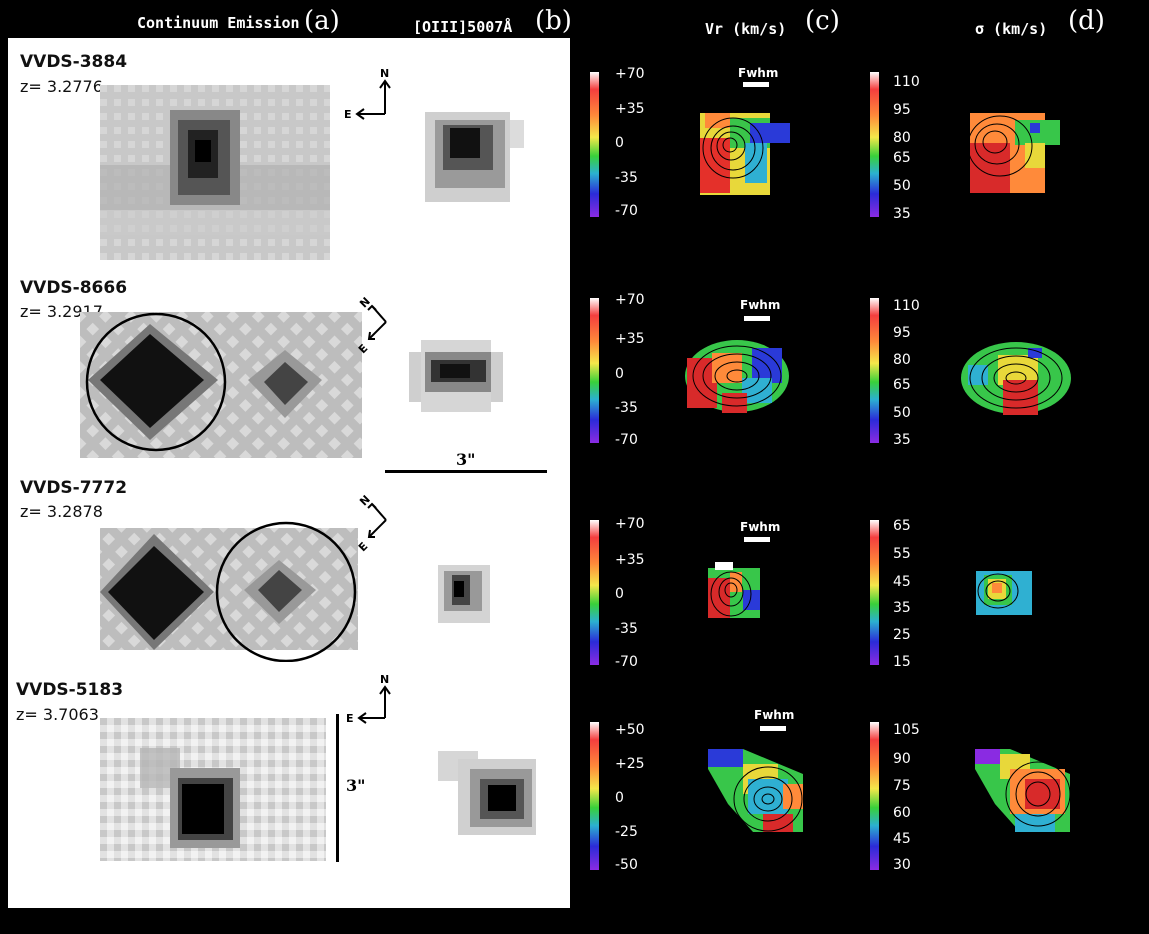 The height and width of the screenshot is (934, 1149). I want to click on sigma-tick: 30, so click(902, 865).